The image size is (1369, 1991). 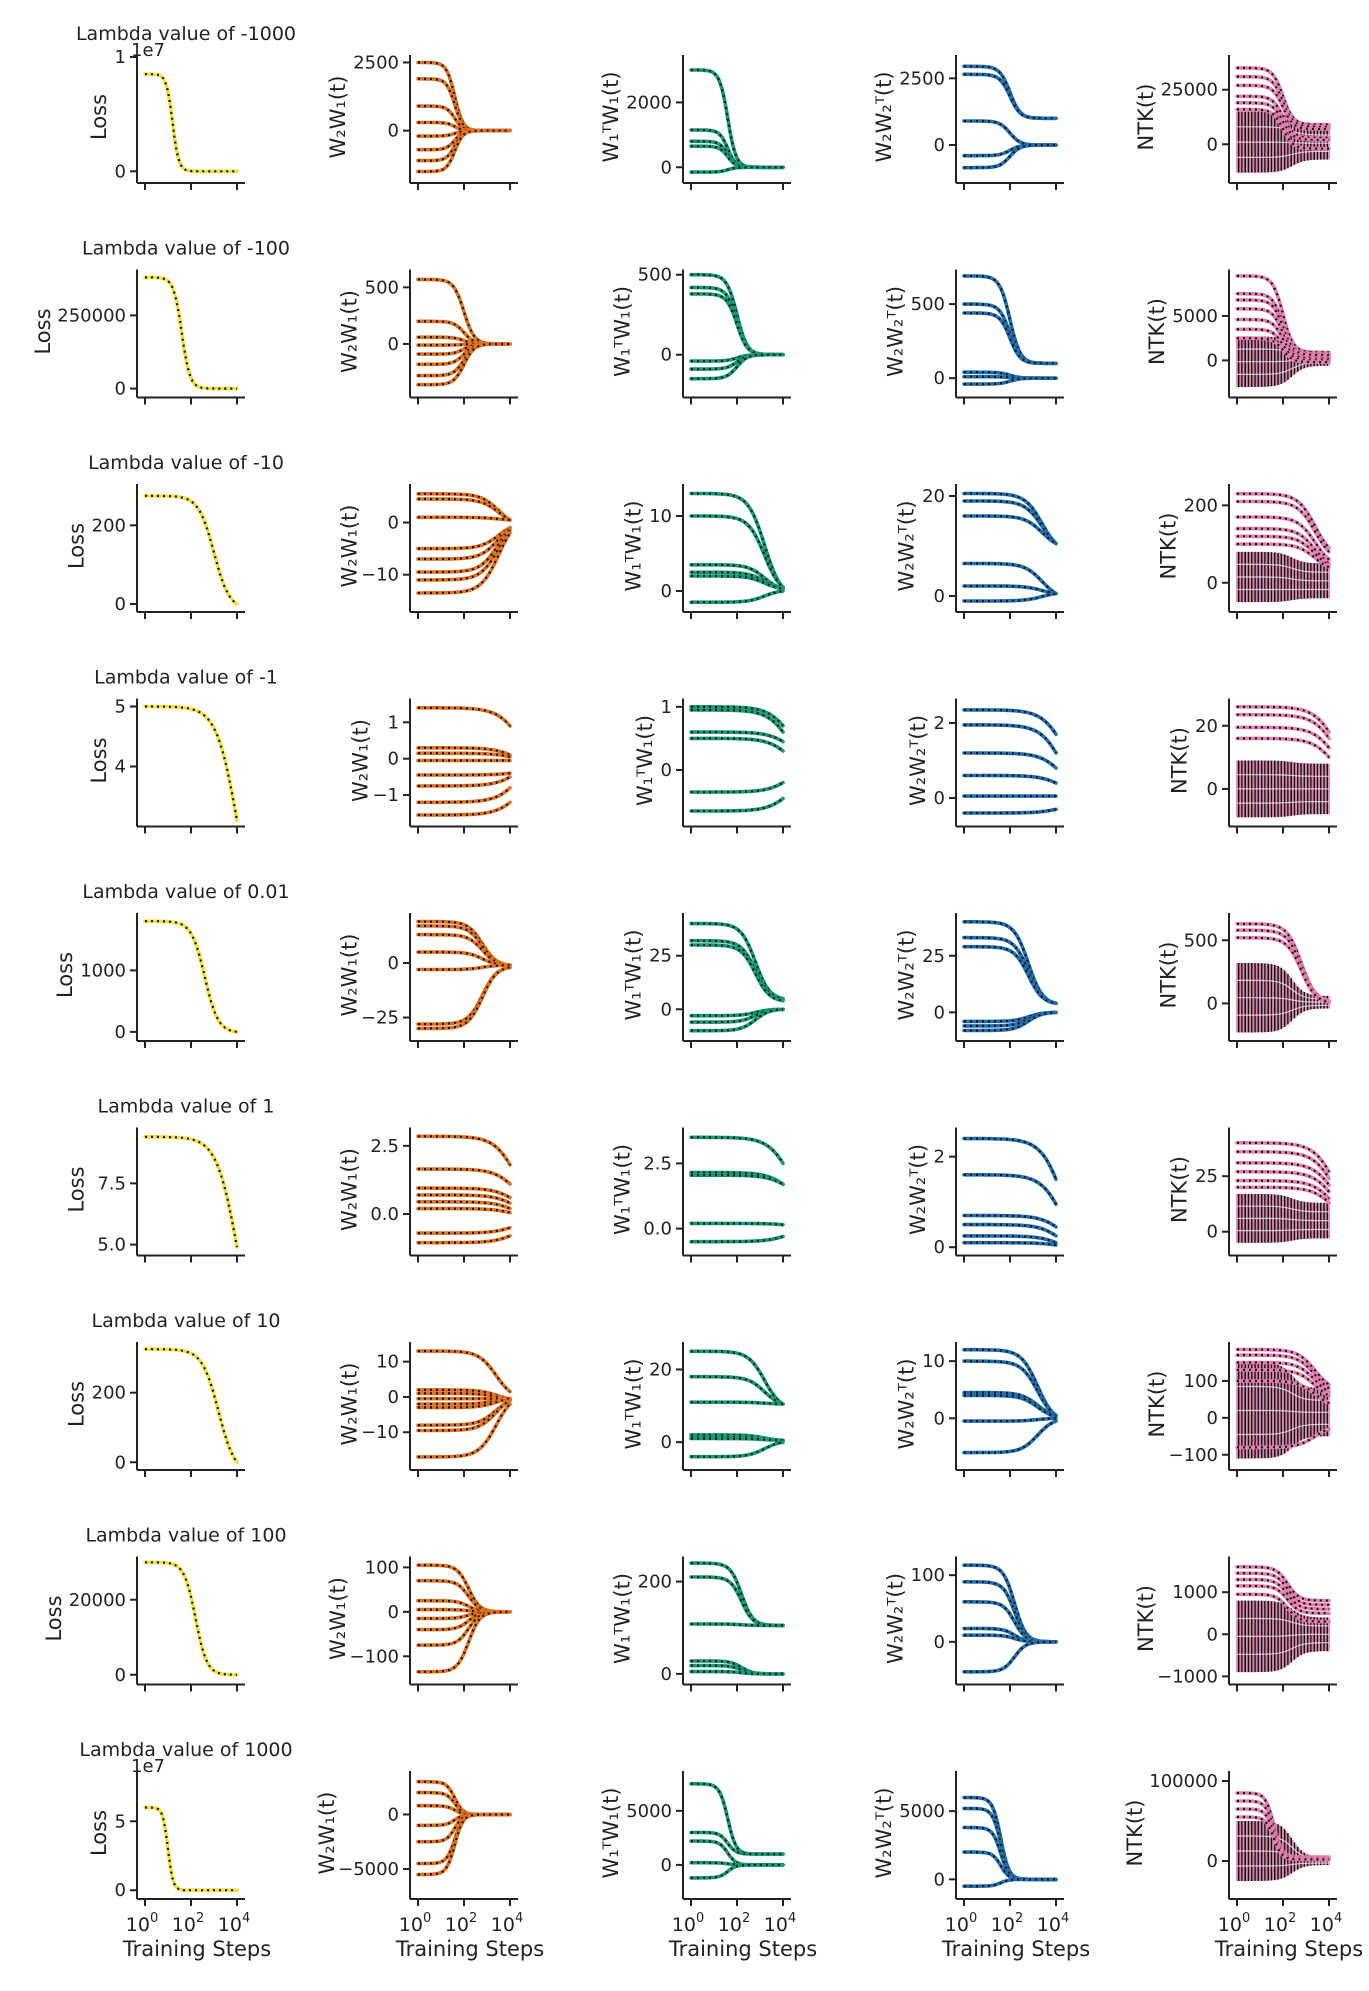 I want to click on x-axis-label: Training Steps, so click(x=742, y=1949).